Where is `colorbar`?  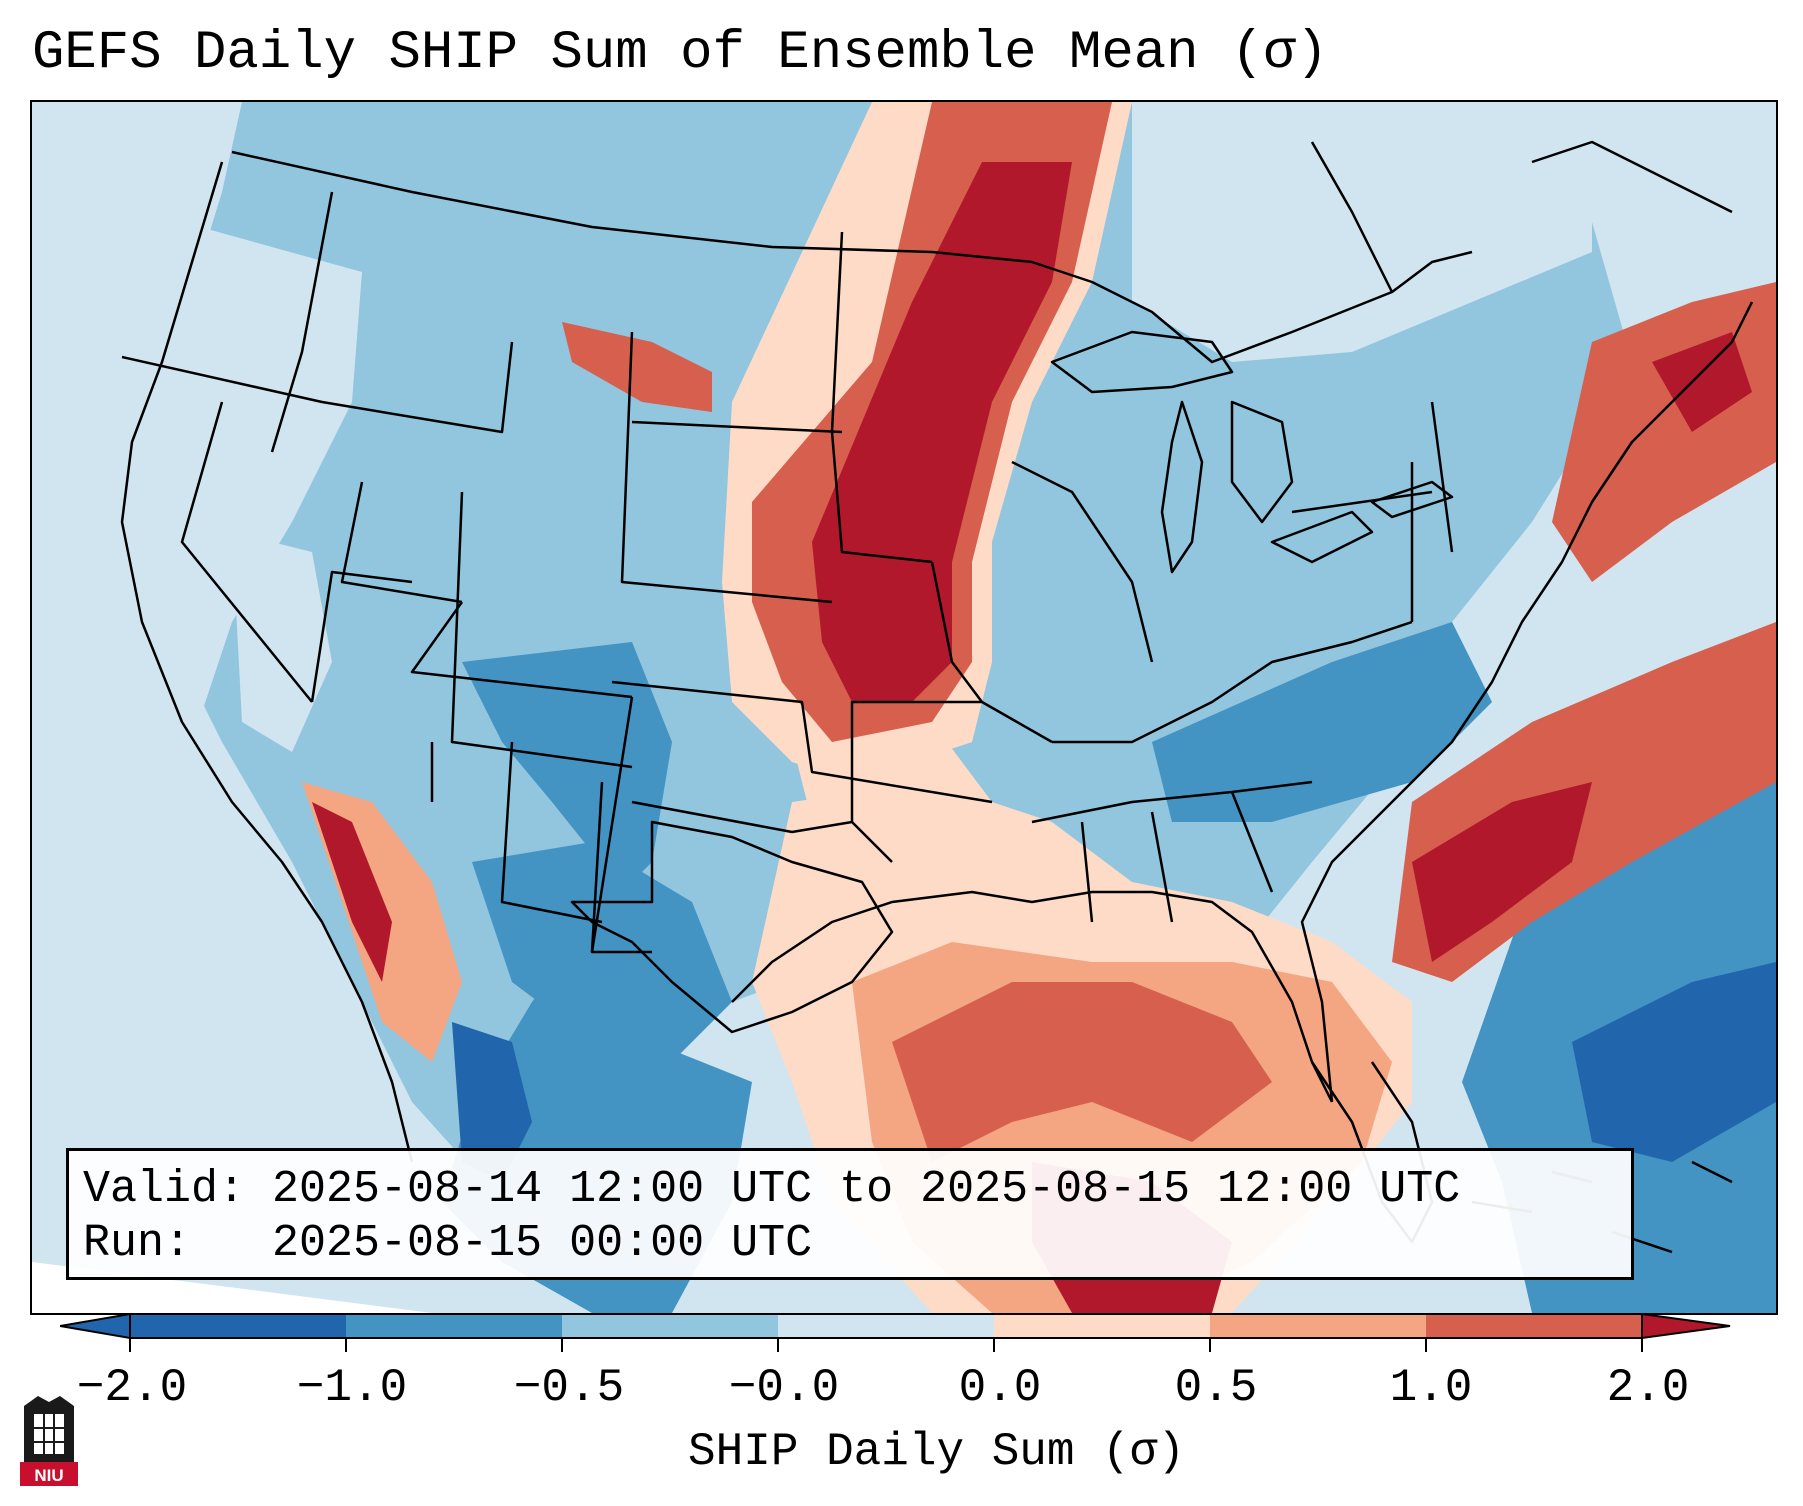 colorbar is located at coordinates (895, 1332).